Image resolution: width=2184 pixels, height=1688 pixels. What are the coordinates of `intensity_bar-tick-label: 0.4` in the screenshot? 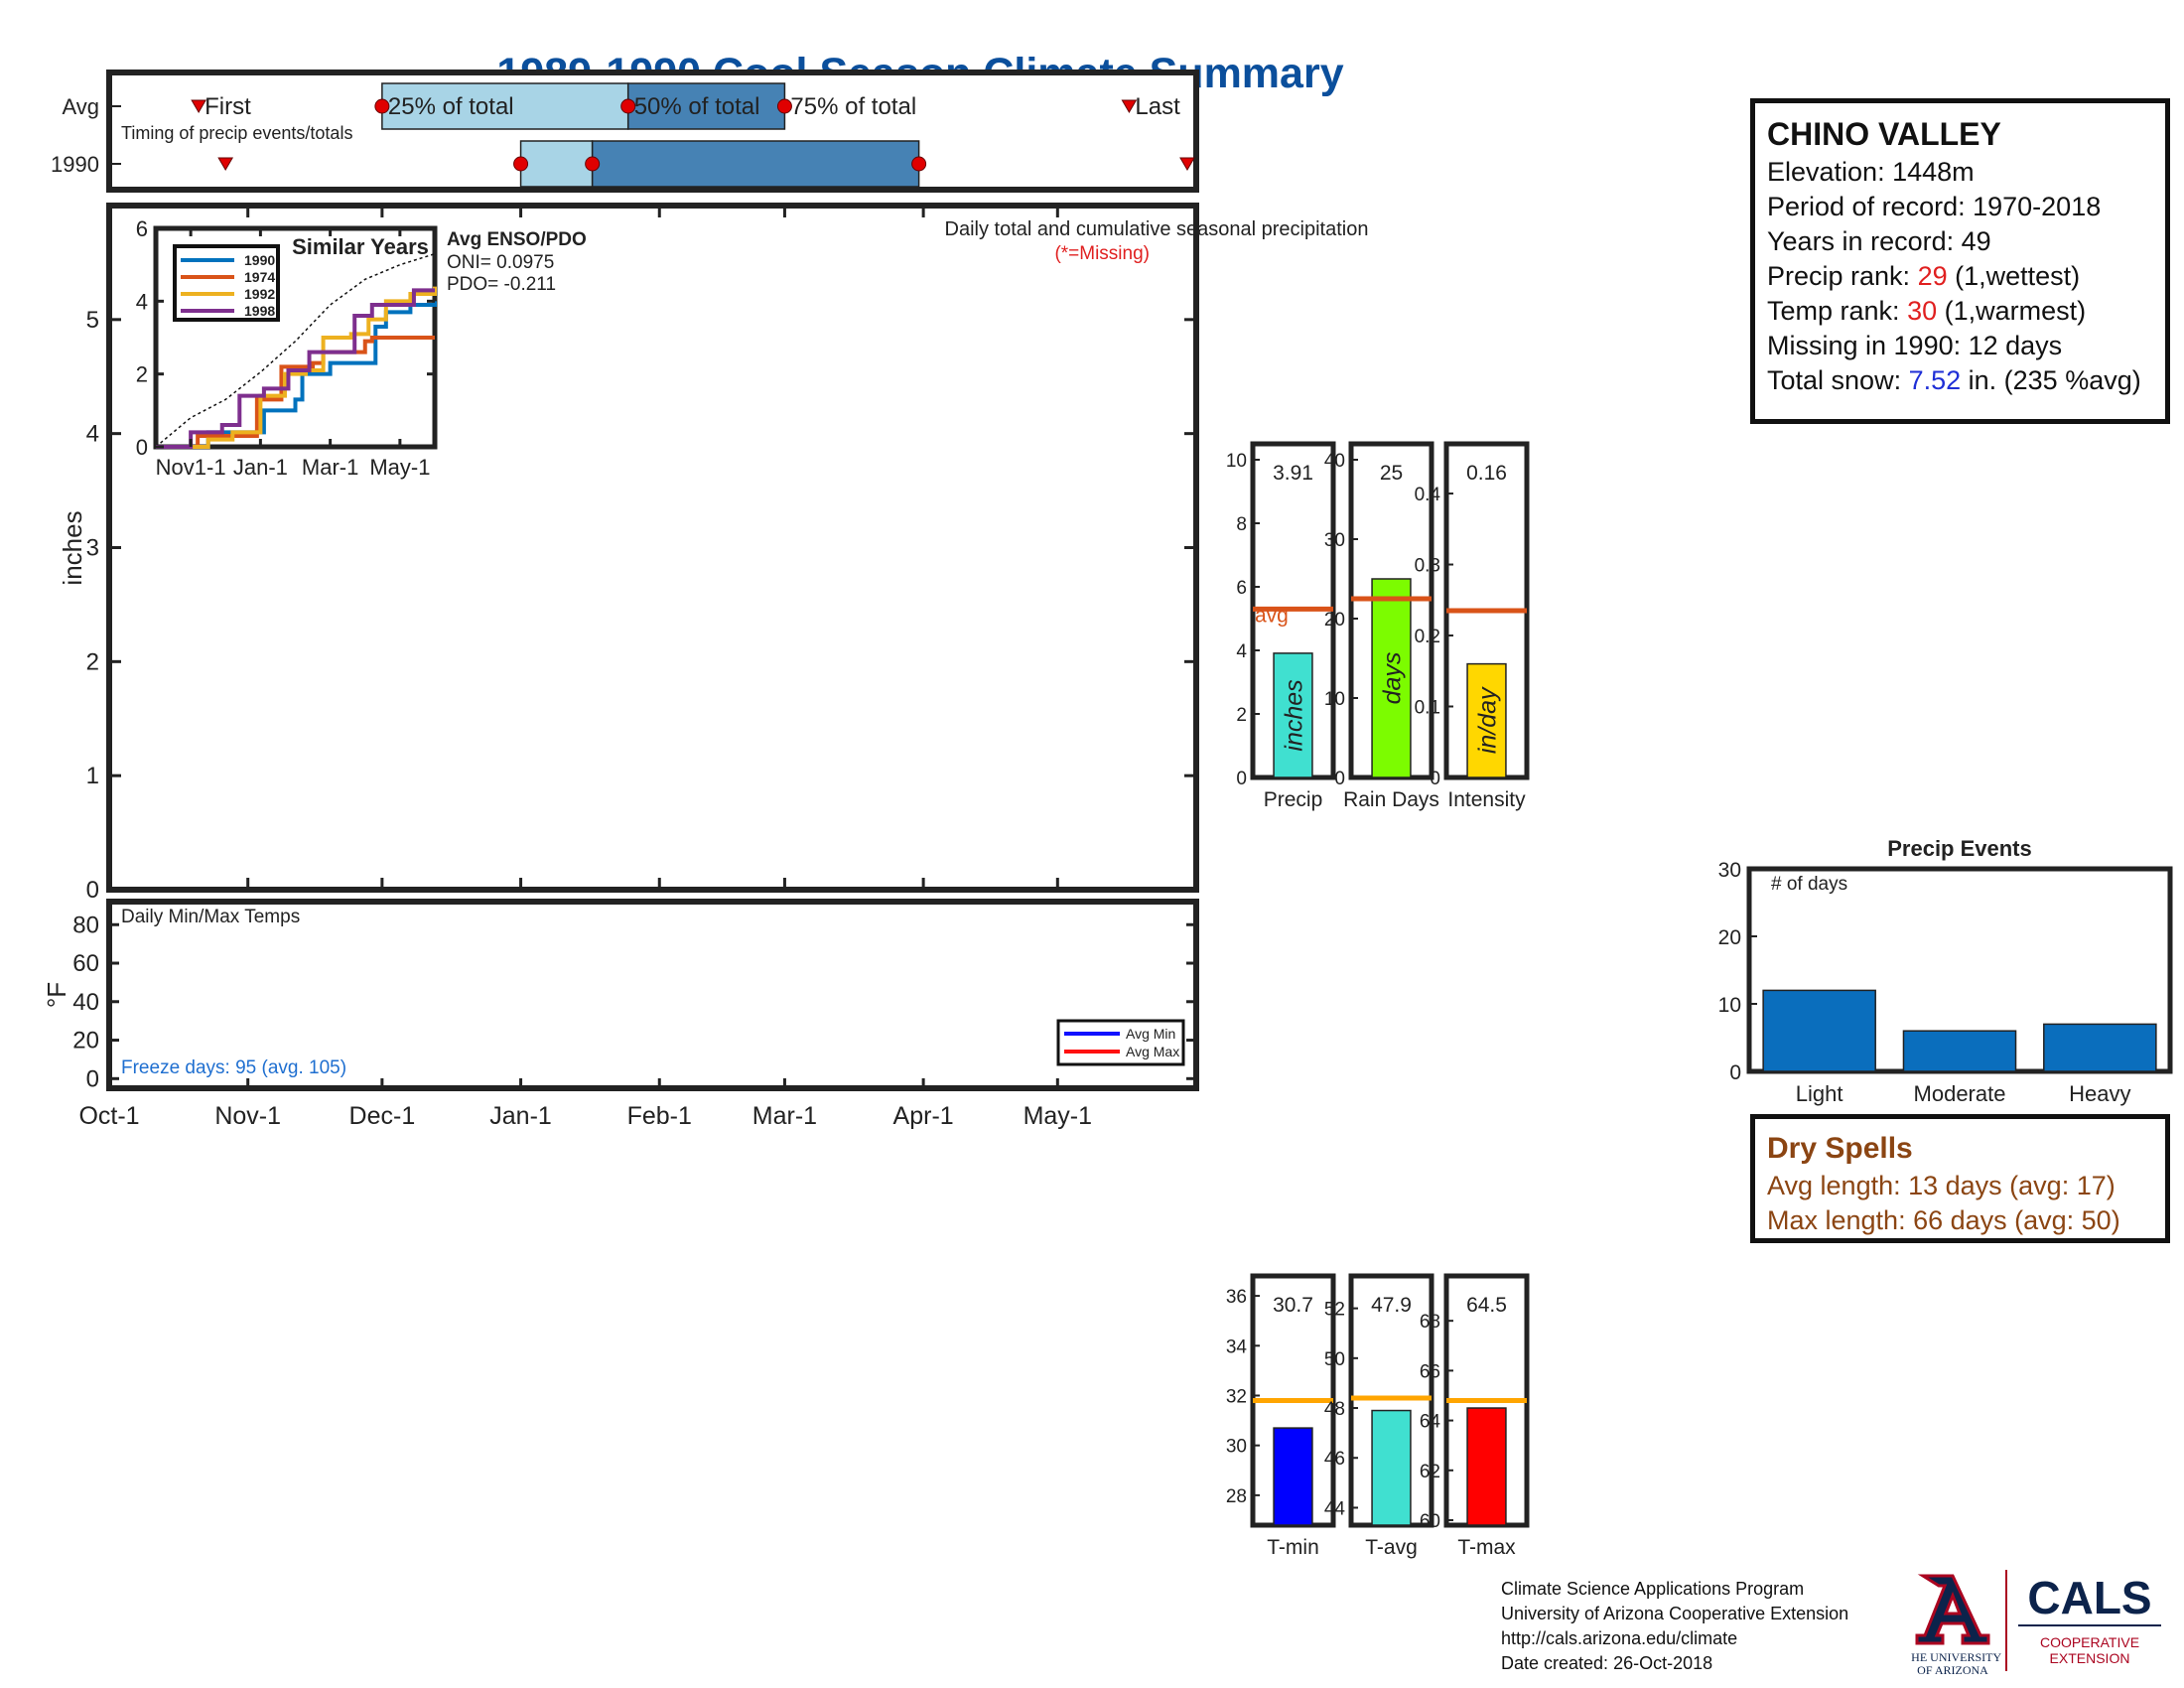 It's located at (1428, 495).